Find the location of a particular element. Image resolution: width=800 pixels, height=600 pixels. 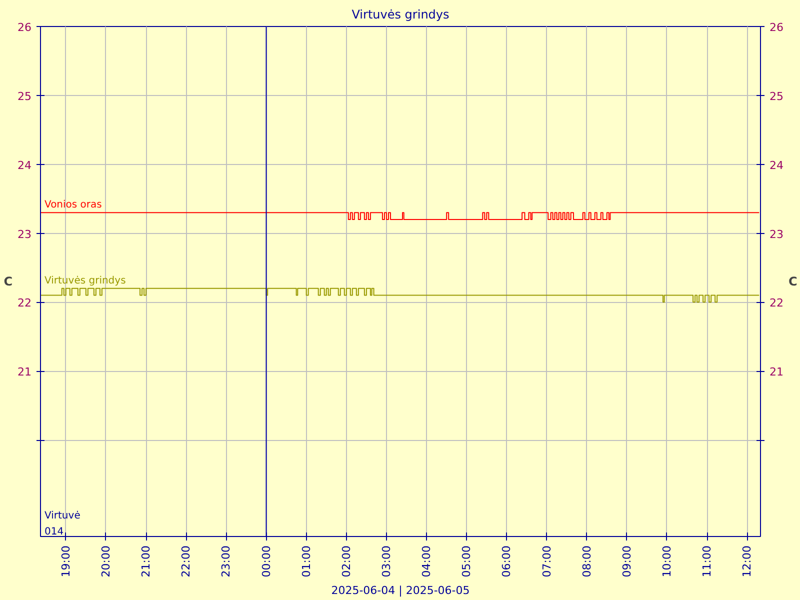

x-tick-label: 09:00 is located at coordinates (627, 561).